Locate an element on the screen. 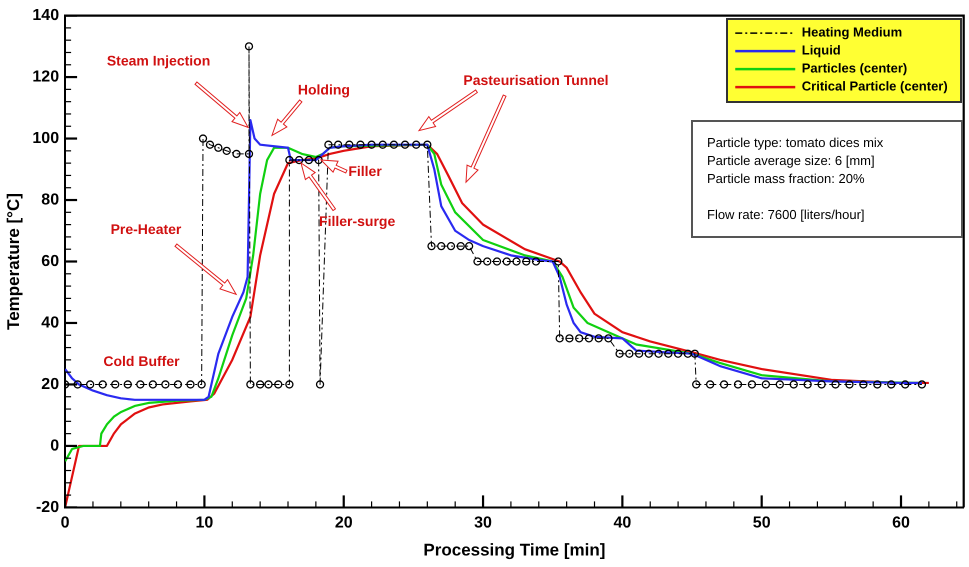  y-tick-label: 40 is located at coordinates (50, 323).